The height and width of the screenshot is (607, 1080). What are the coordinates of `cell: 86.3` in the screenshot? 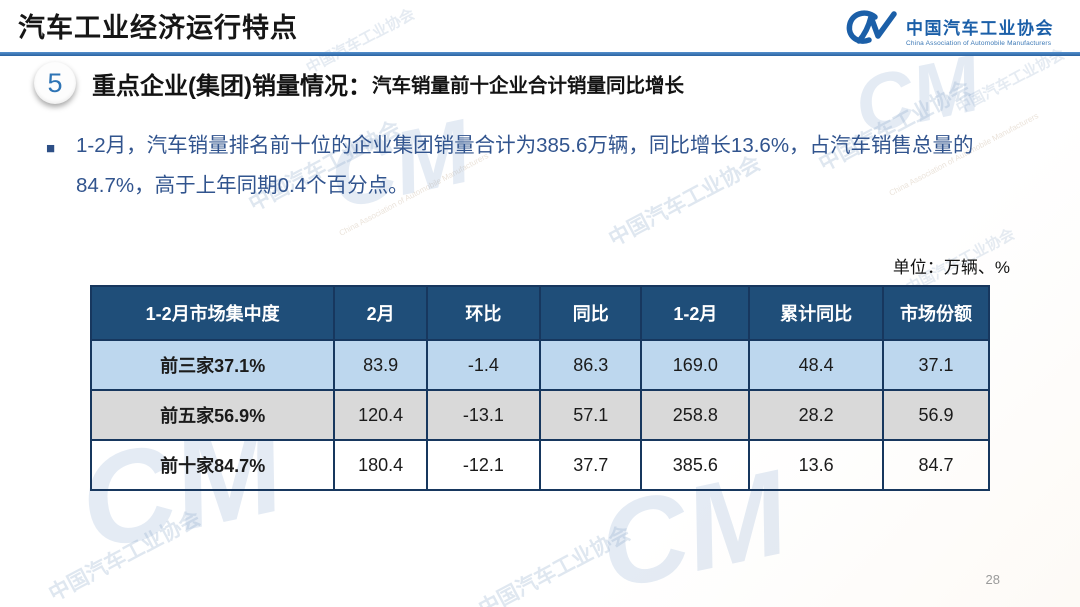 It's located at (590, 365).